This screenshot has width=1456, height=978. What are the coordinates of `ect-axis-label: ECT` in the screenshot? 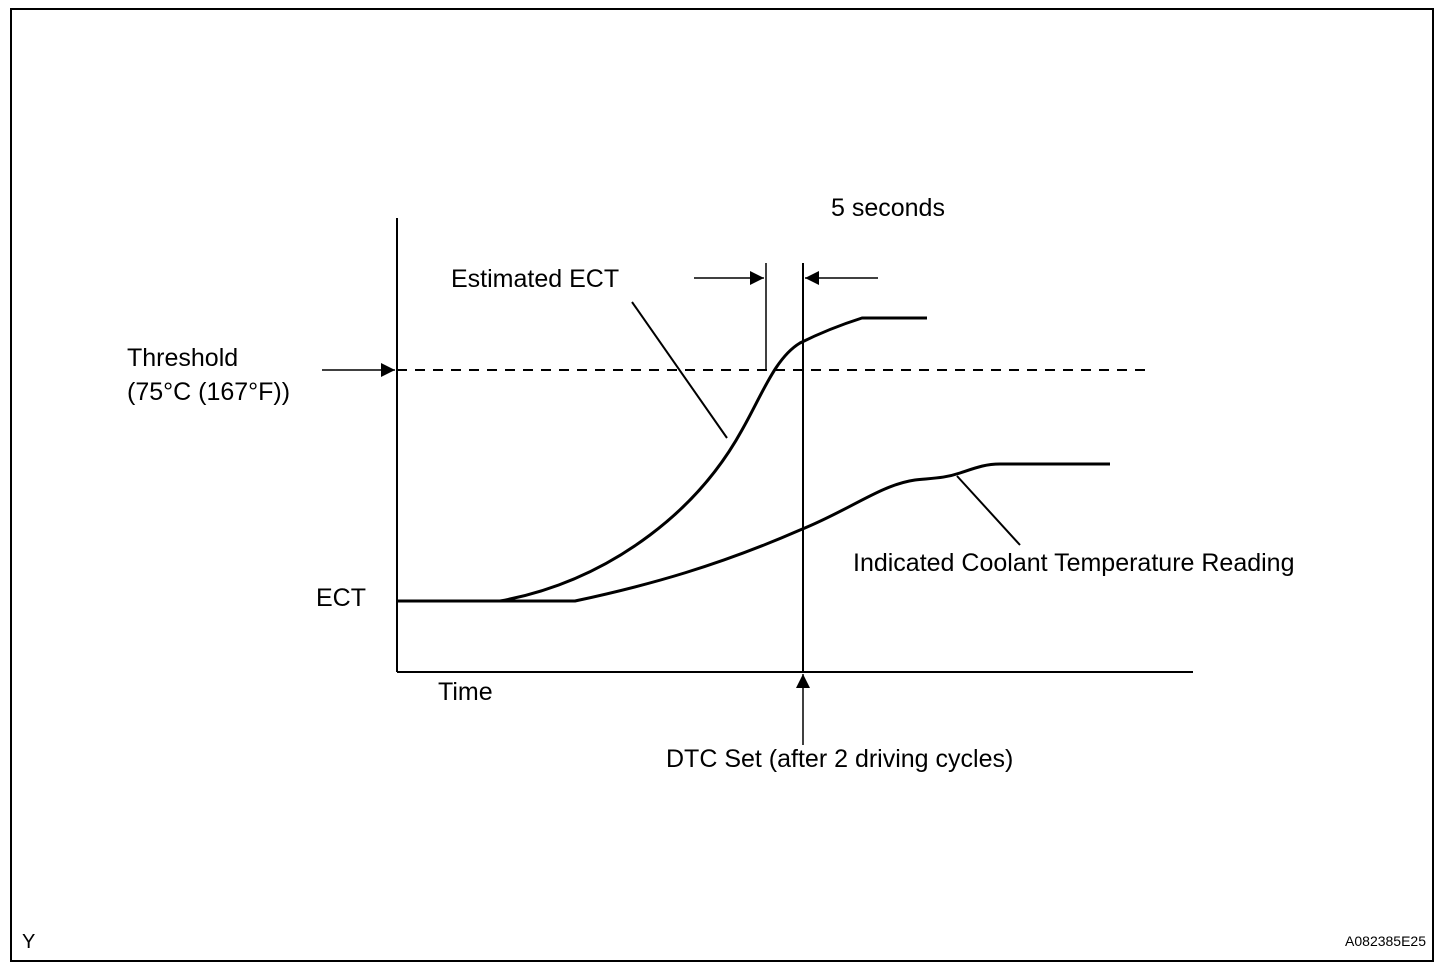 It's located at (341, 598).